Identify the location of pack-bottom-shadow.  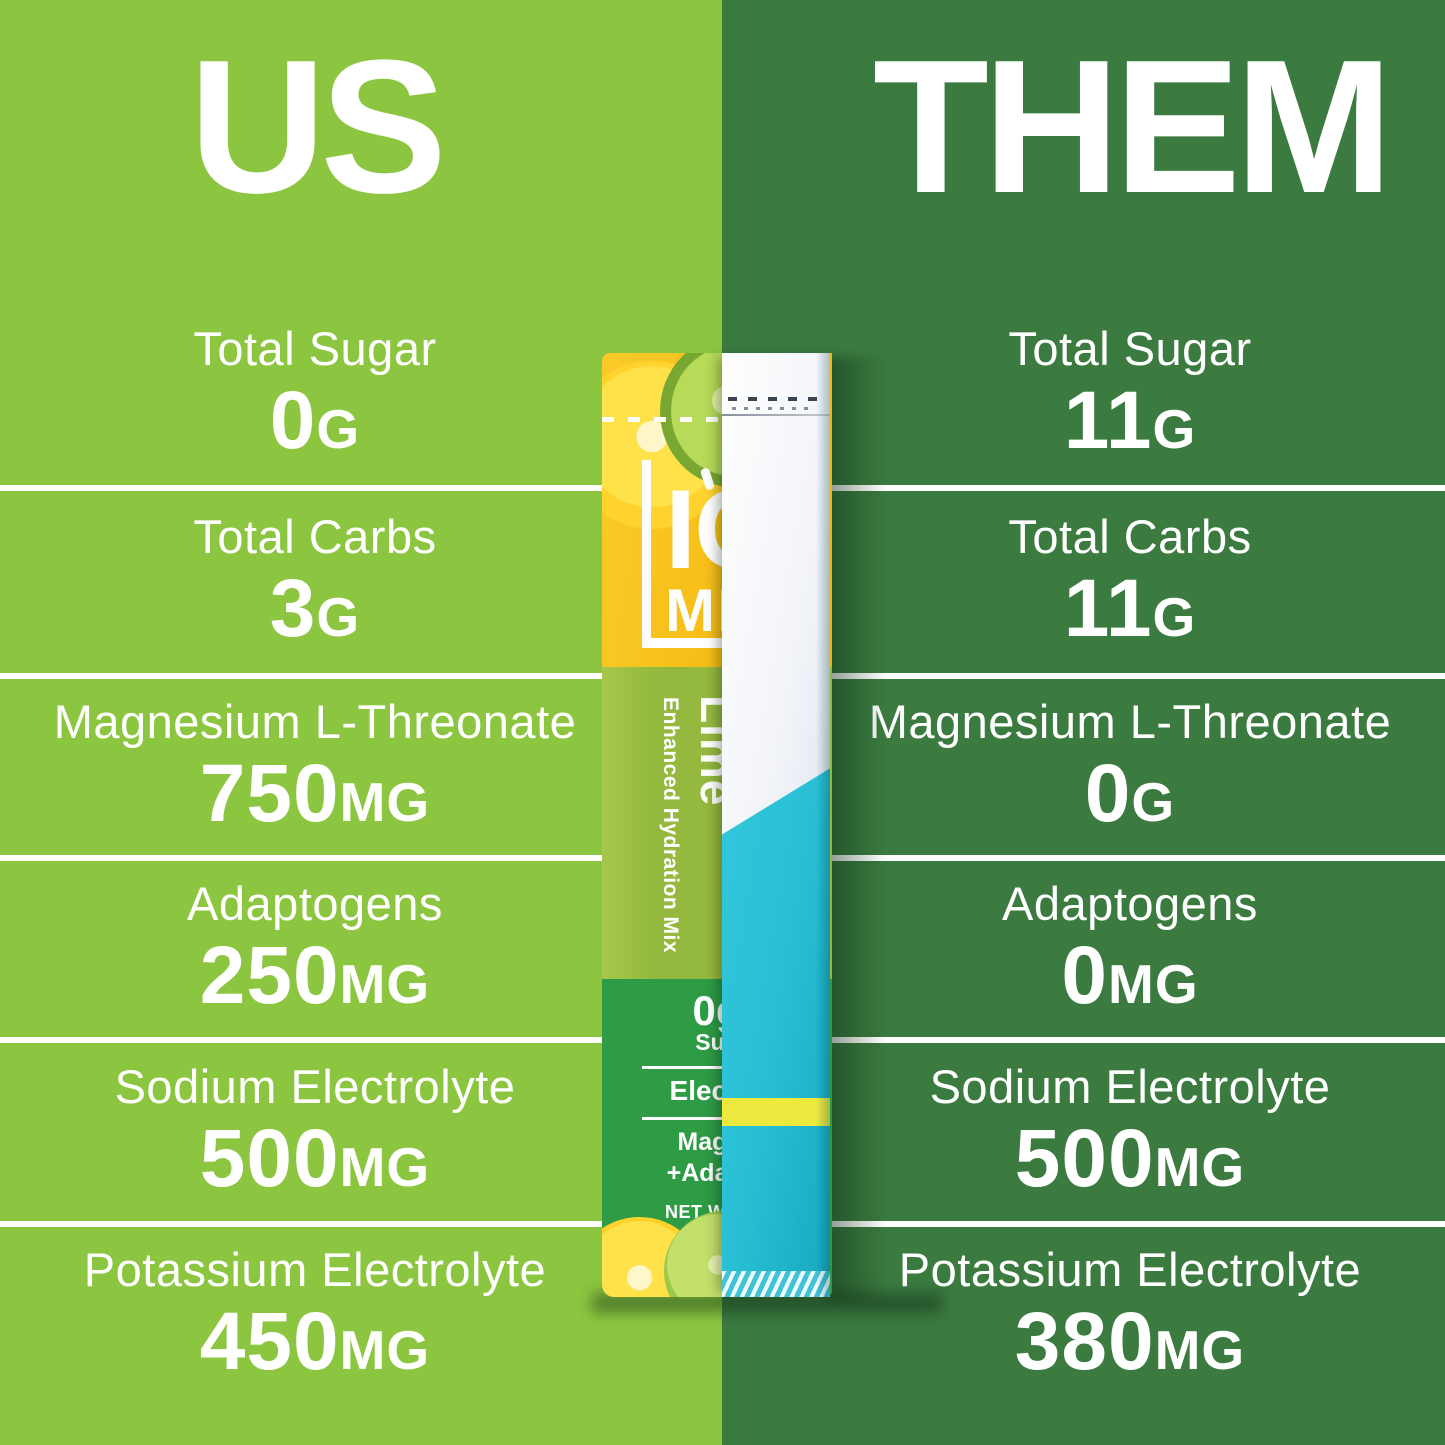
(767, 1303).